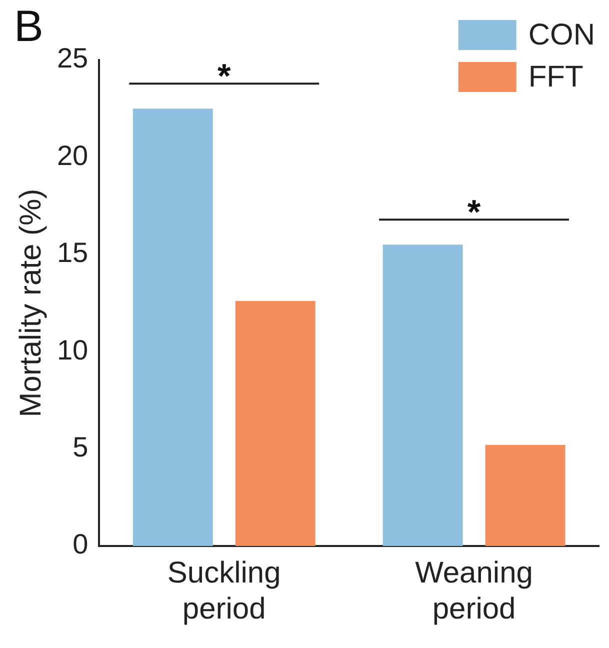 The height and width of the screenshot is (648, 609). Describe the element at coordinates (556, 77) in the screenshot. I see `legend-label: FFT` at that location.